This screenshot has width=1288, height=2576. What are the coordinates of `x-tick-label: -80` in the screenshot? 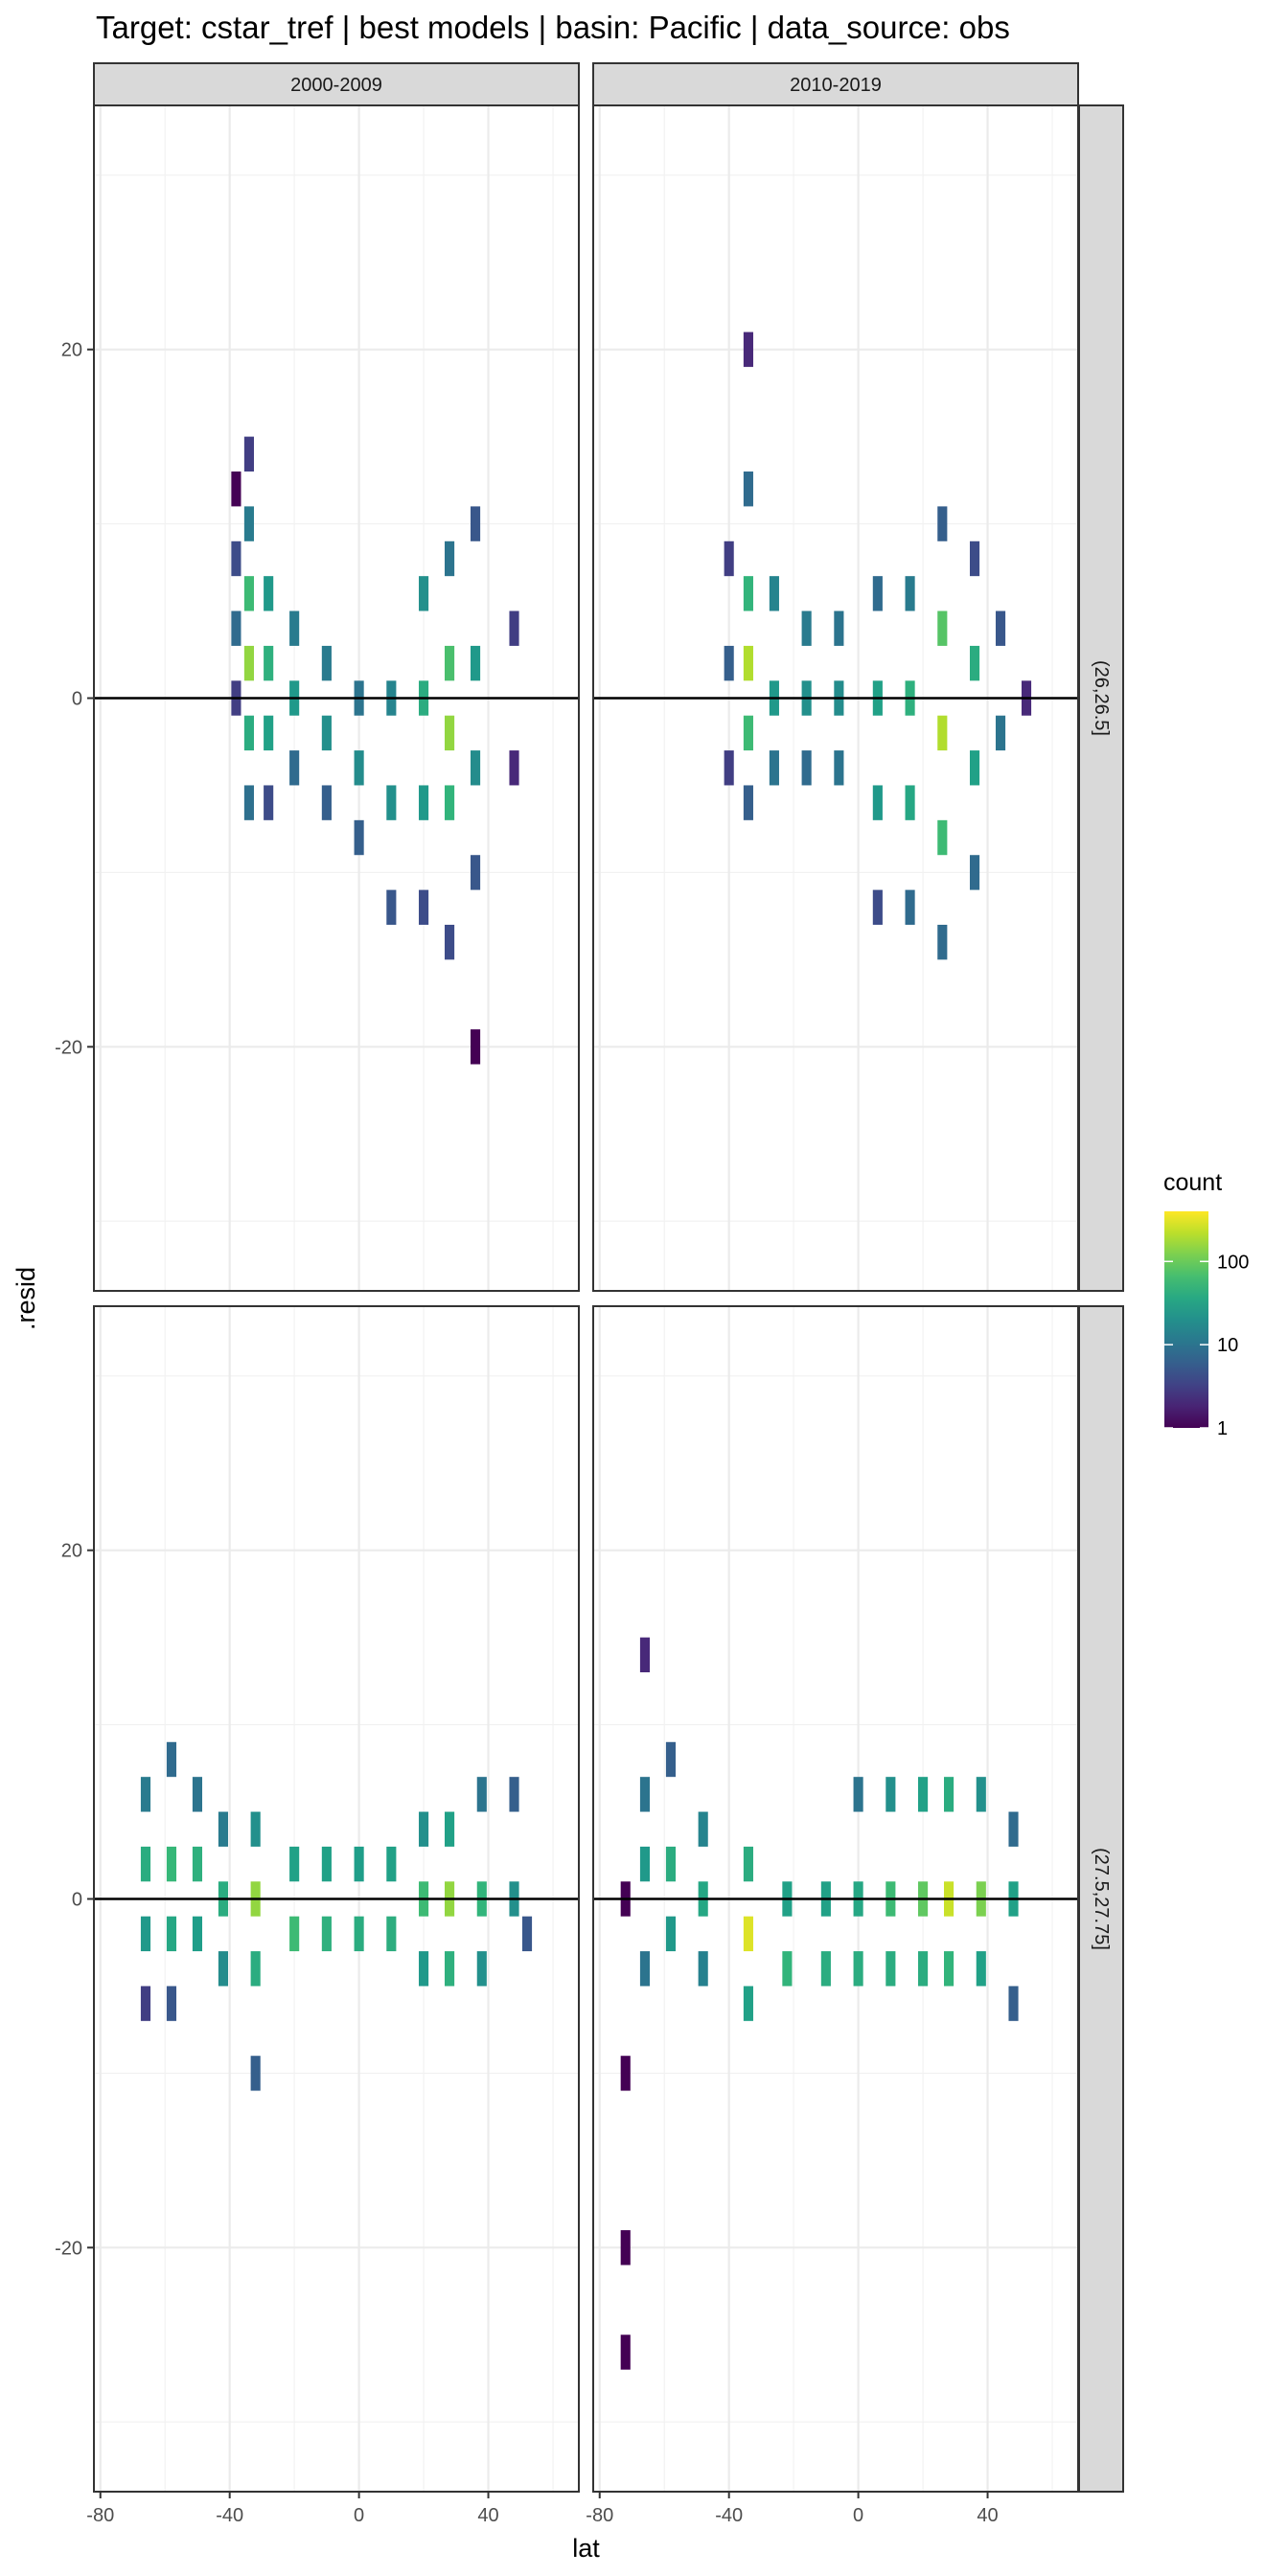 It's located at (599, 2515).